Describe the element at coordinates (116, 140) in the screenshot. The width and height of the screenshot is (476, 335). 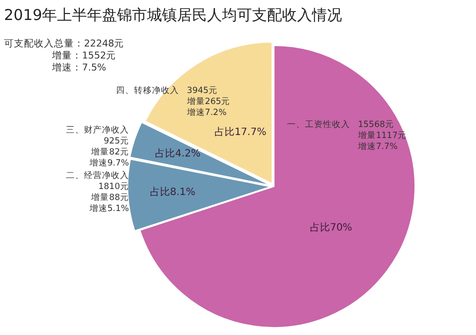
I see `data-label: 925元` at that location.